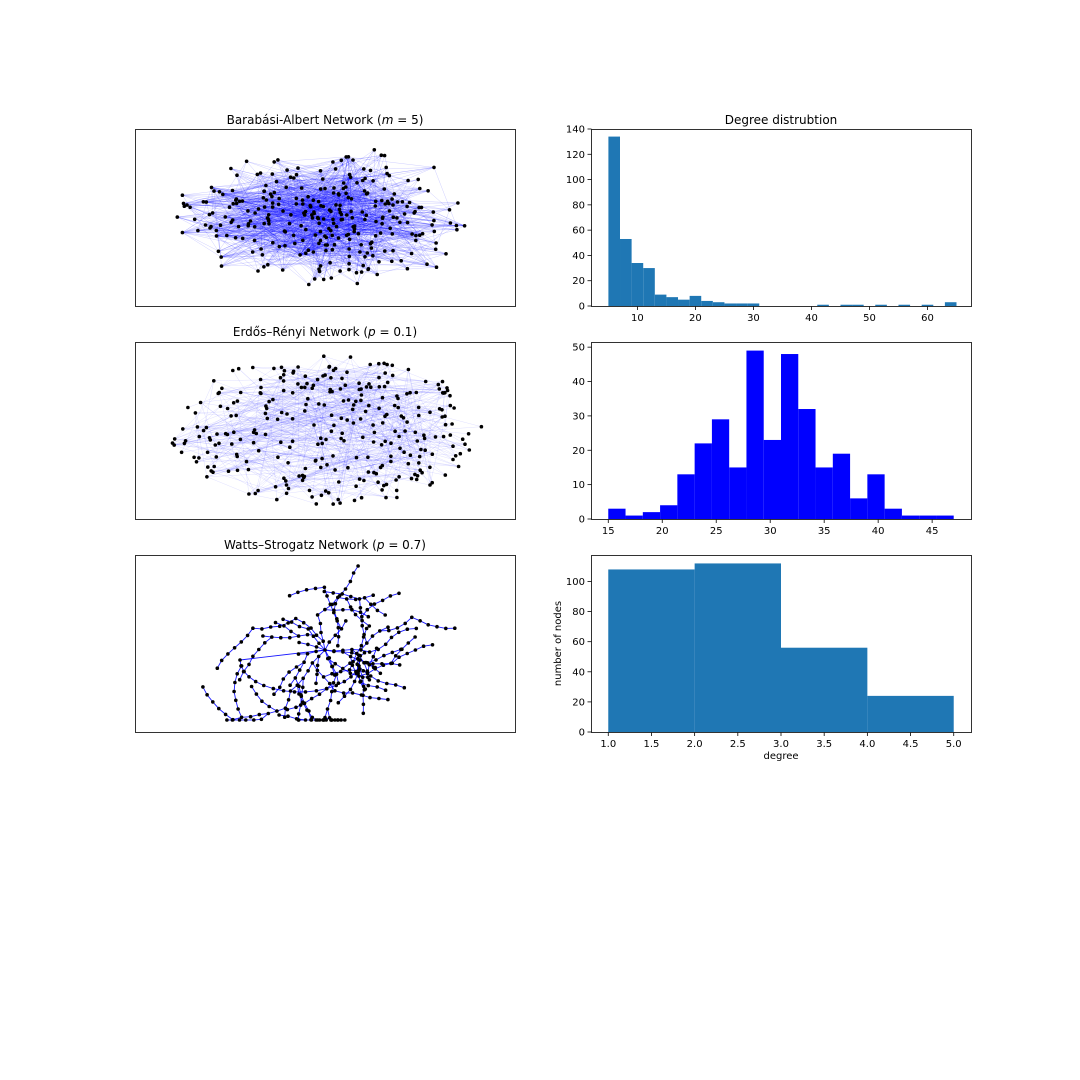  I want to click on er-x-tick-label-6: 45, so click(932, 531).